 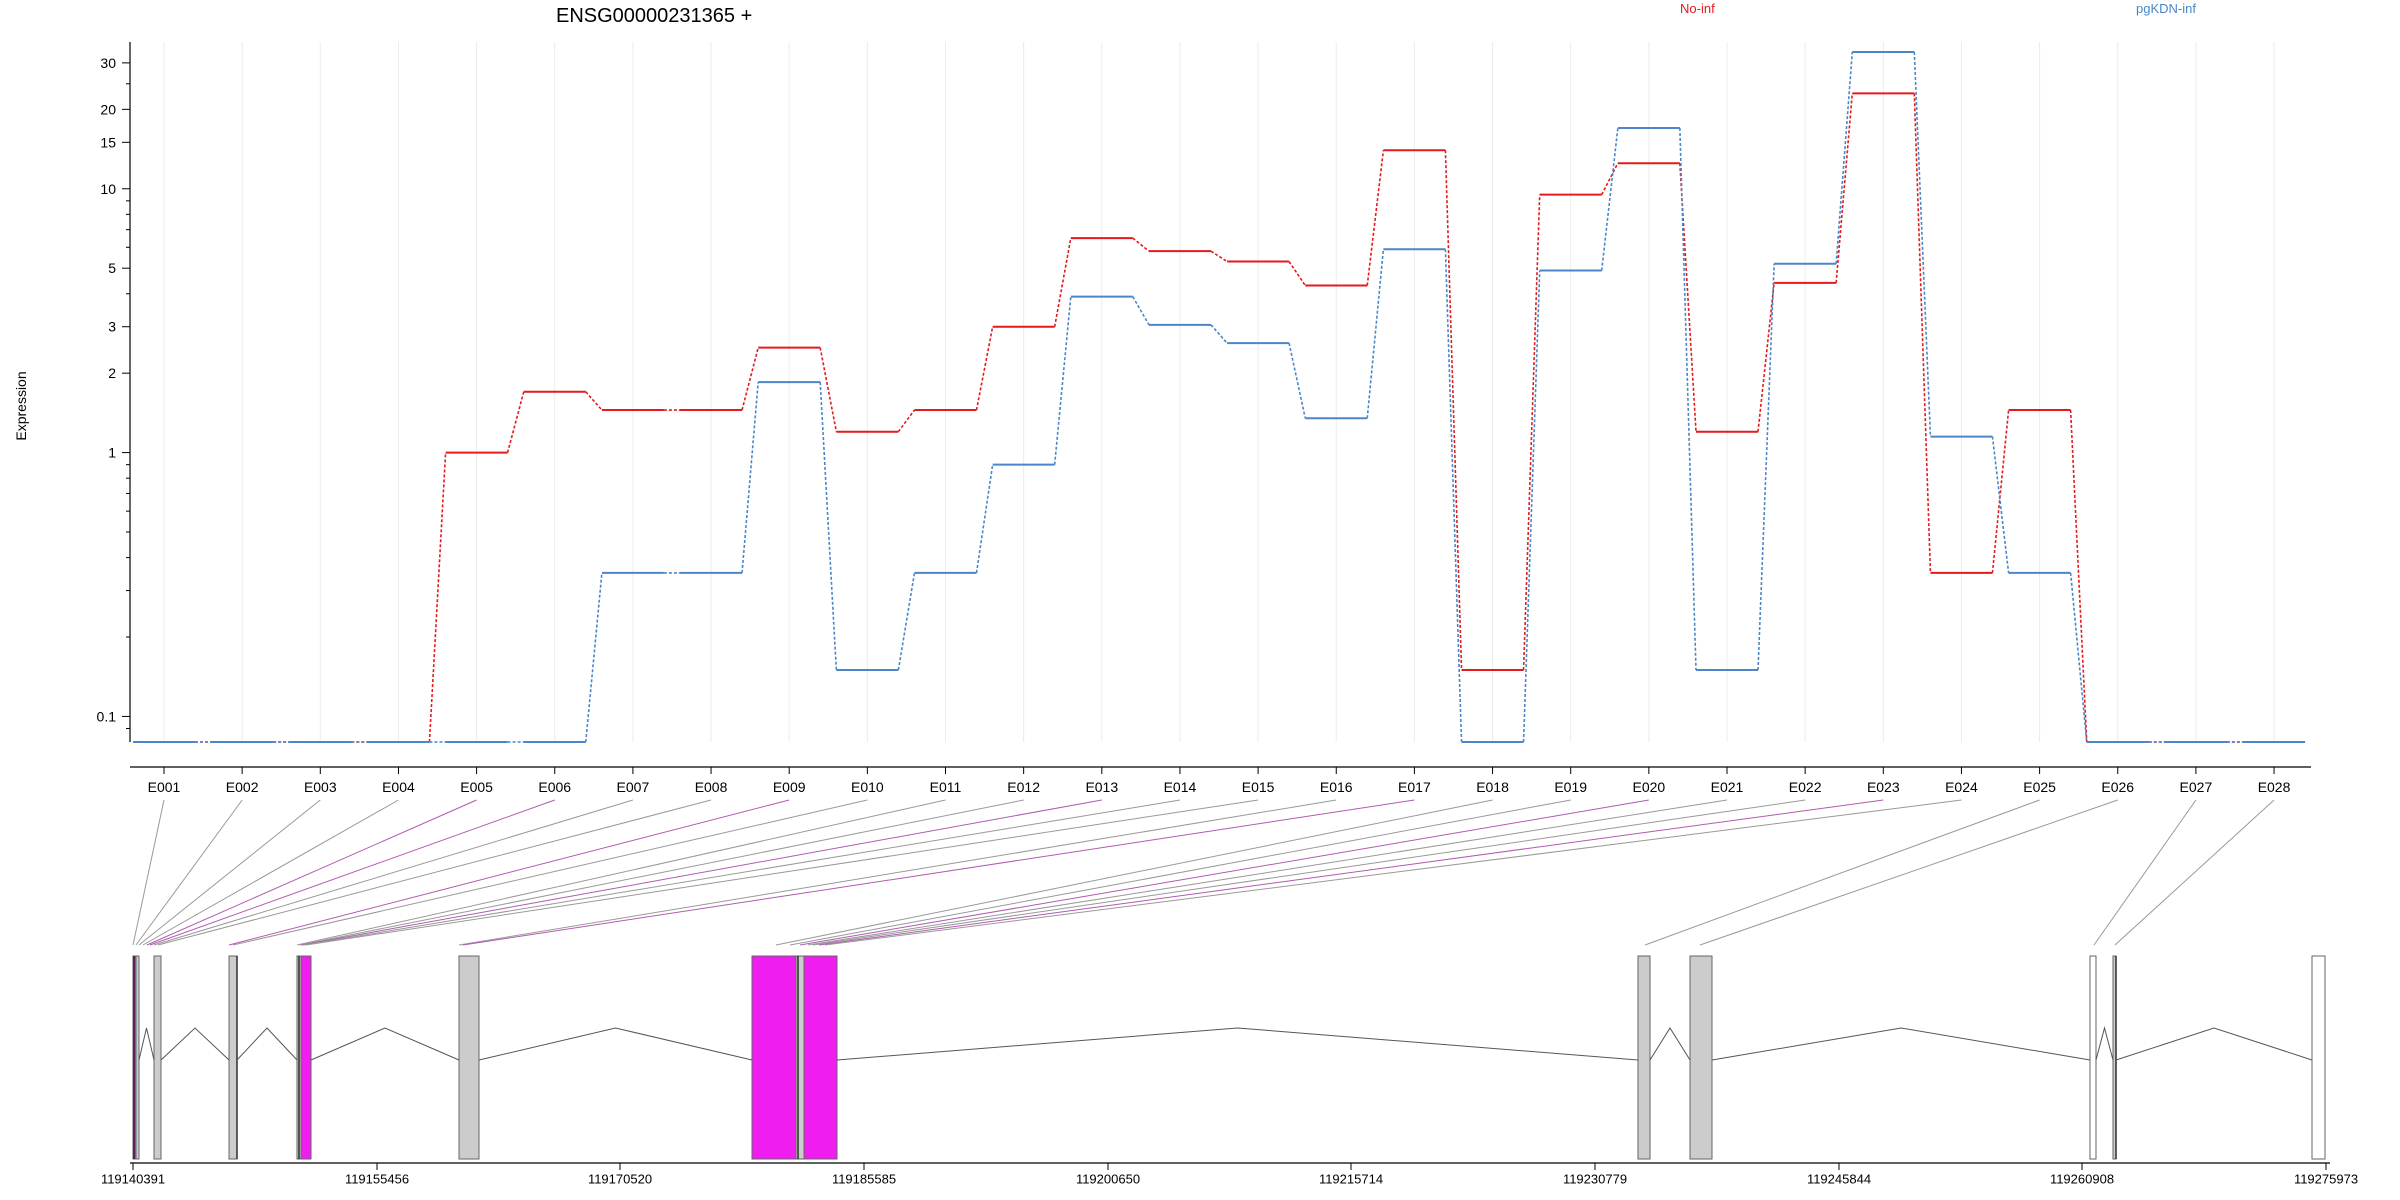 I want to click on x-tick-label-e008: E008, so click(x=711, y=787).